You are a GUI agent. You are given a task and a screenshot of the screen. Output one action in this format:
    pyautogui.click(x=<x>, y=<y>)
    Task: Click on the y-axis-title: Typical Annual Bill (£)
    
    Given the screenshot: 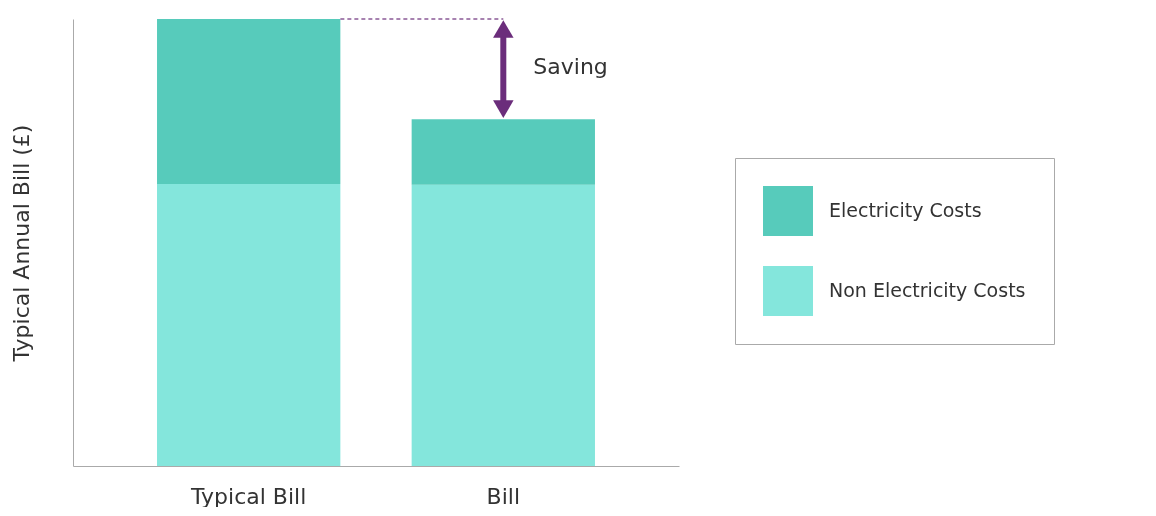 What is the action you would take?
    pyautogui.click(x=21, y=243)
    